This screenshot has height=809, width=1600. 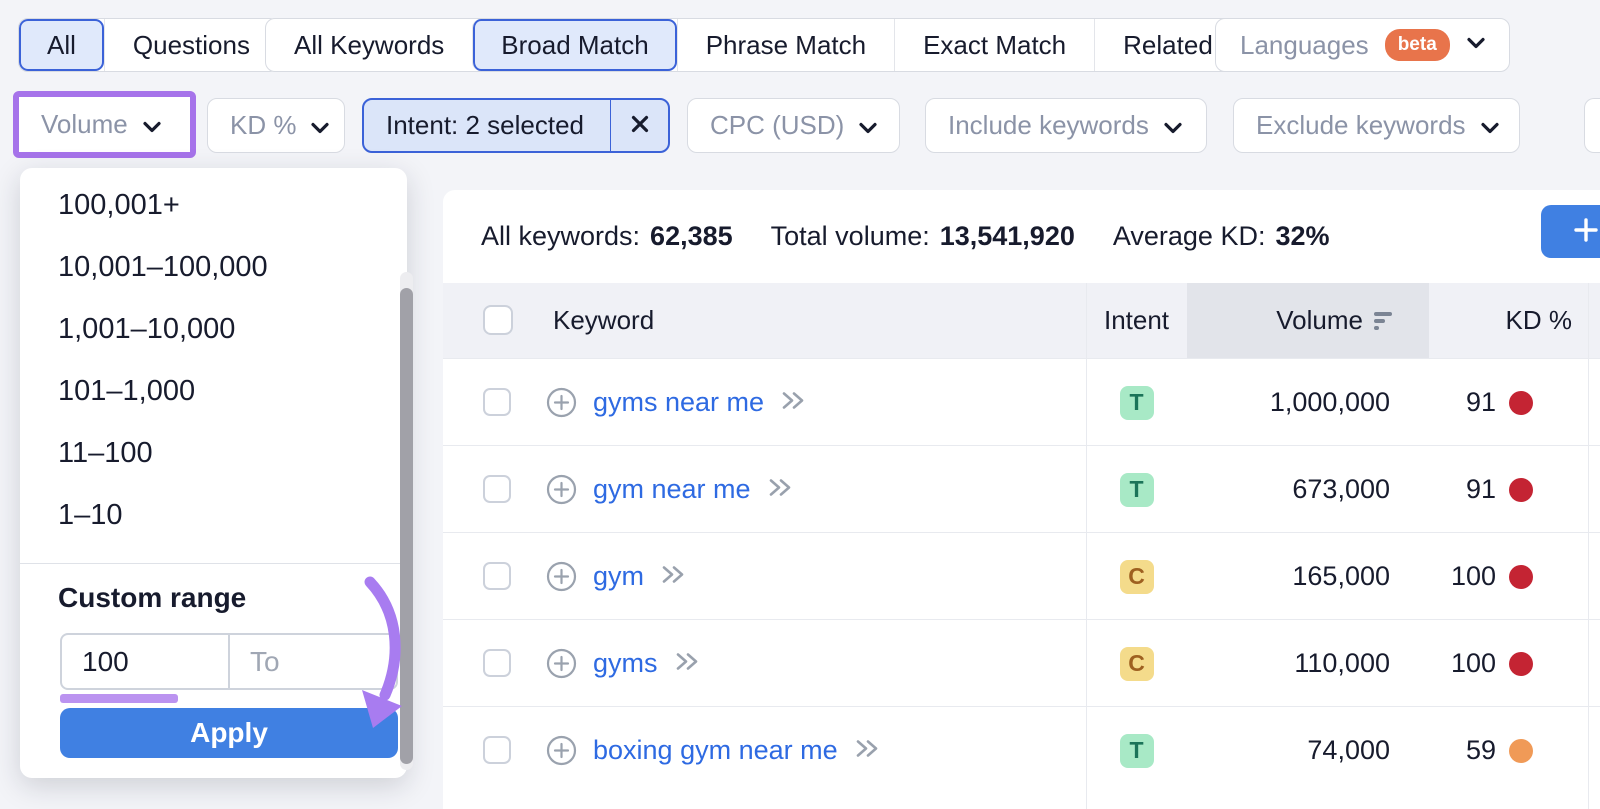 I want to click on volume-filter-button: Volume, so click(x=104, y=124).